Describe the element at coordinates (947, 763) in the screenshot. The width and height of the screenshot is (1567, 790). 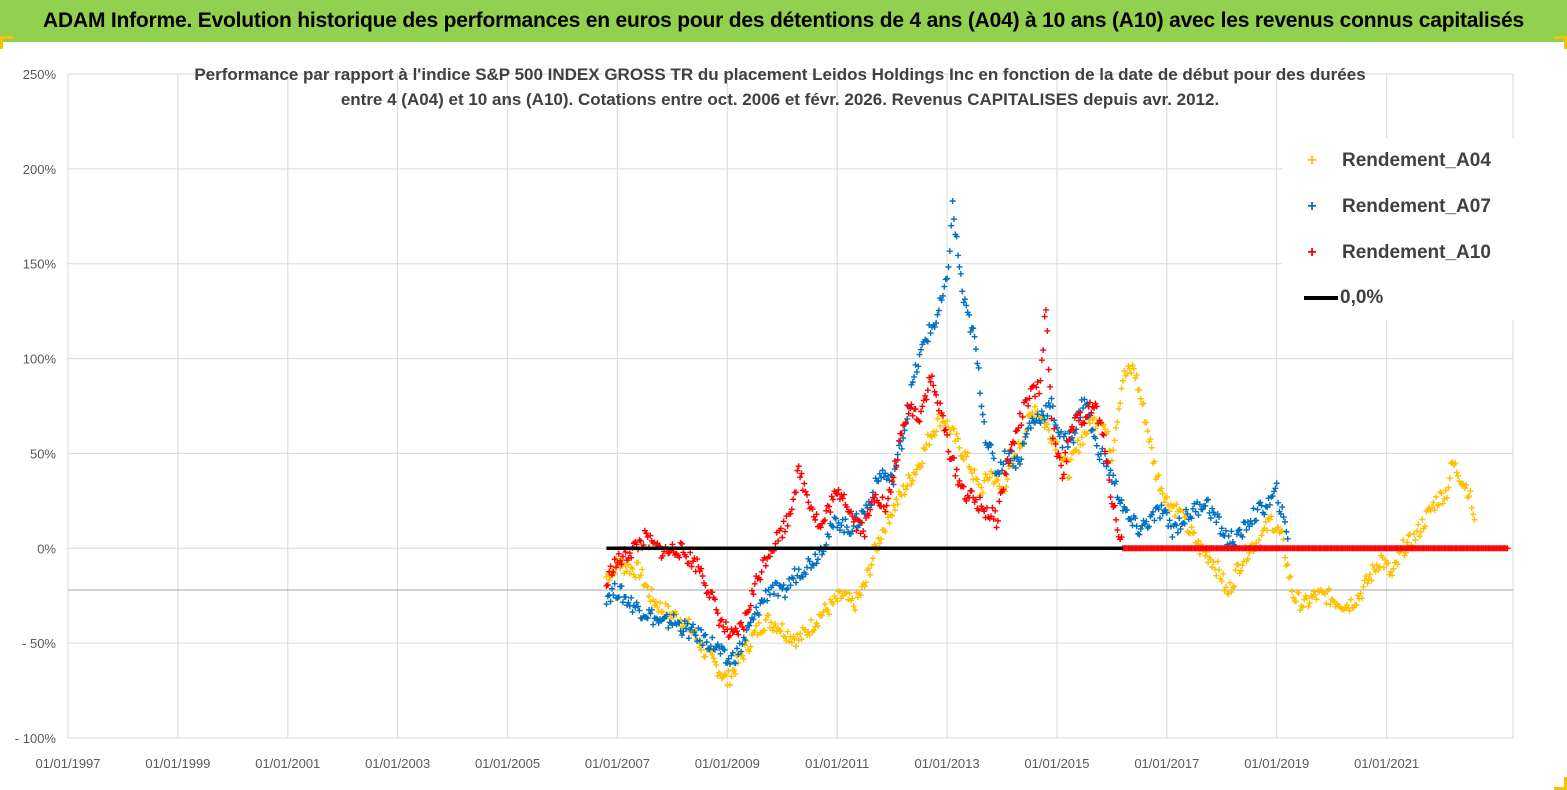
I see `x-tick-label: 01/01/2013` at that location.